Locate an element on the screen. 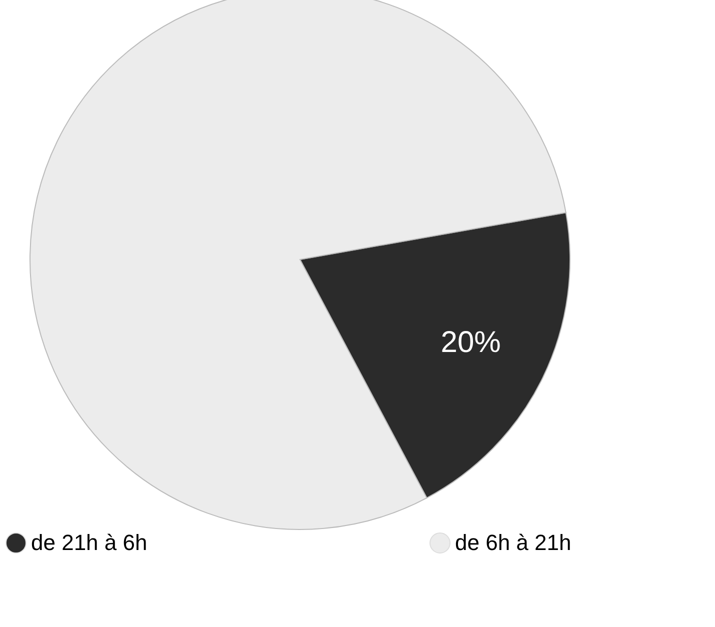 This screenshot has width=715, height=627. legend-label: de 6h à 21h is located at coordinates (513, 542).